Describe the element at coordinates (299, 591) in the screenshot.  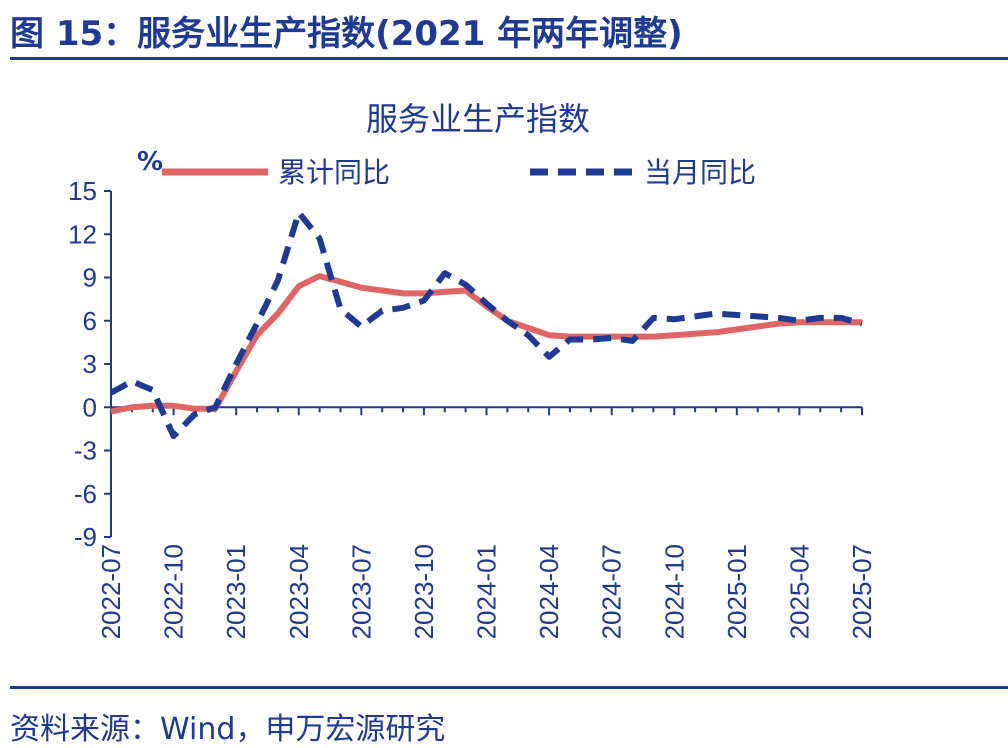
I see `x-tick-label: 2023-04` at that location.